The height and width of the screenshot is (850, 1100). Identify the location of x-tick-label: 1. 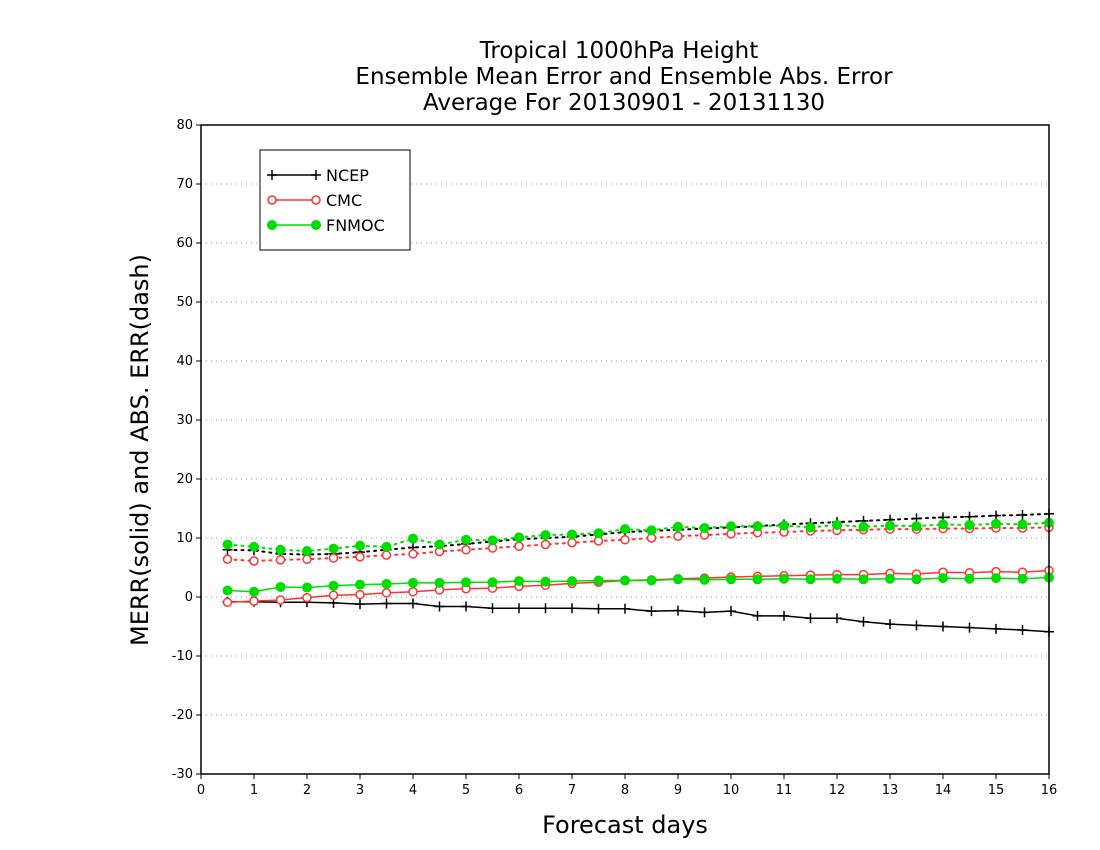
(254, 790).